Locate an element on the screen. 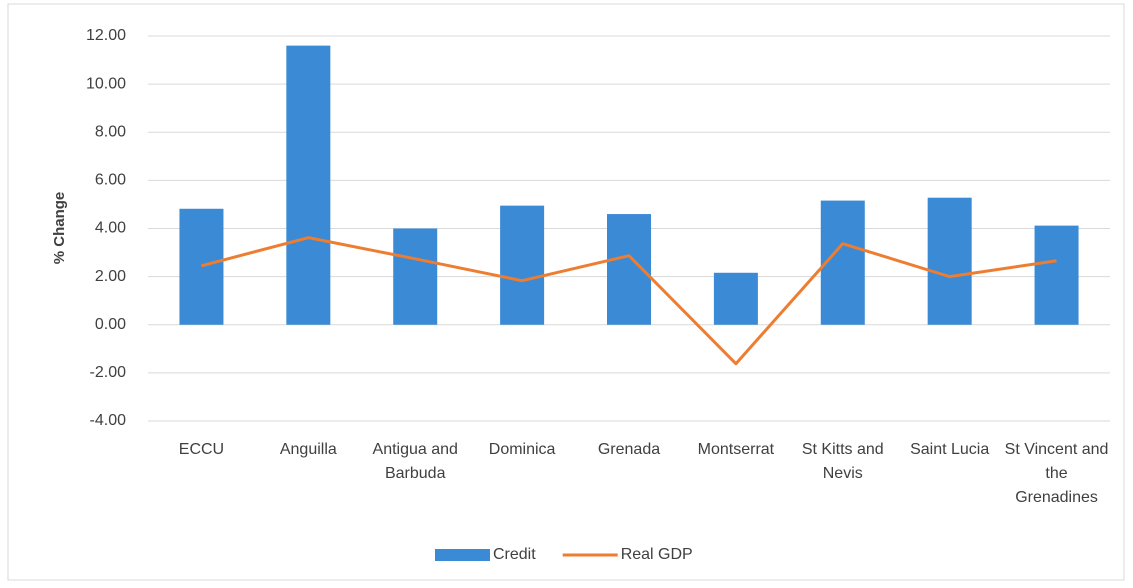 The height and width of the screenshot is (588, 1133). y-tick-label: 6.00 is located at coordinates (110, 180).